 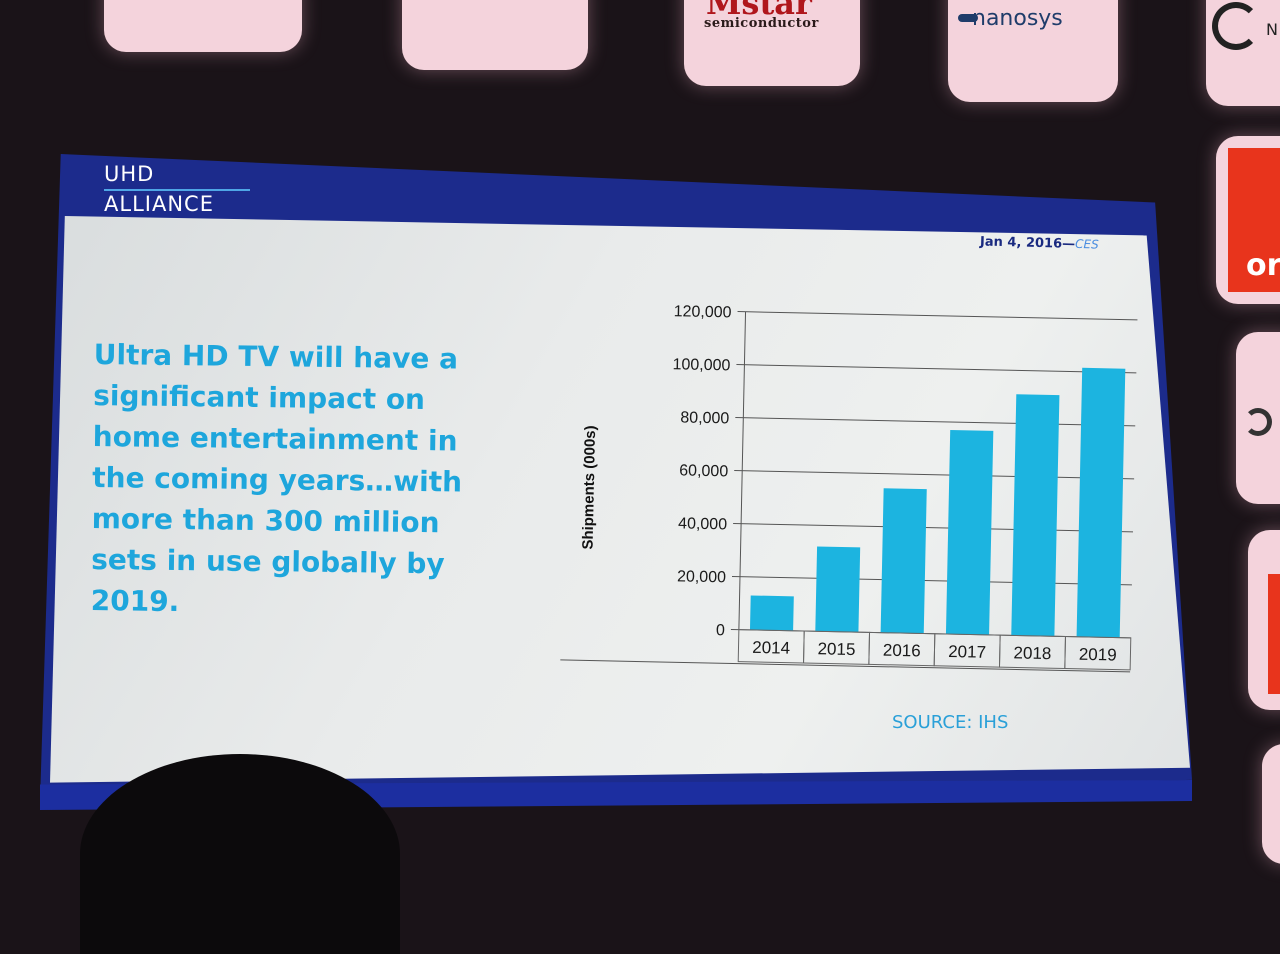 I want to click on slide-date: Jan 4, 2016—CES, so click(x=1039, y=243).